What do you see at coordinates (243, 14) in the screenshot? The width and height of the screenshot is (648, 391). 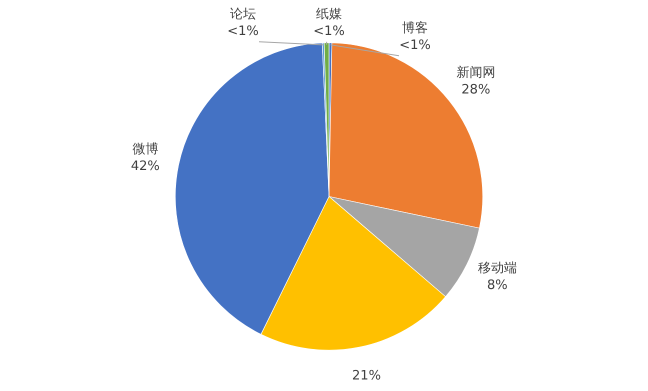 I see `slice-label: 论坛` at bounding box center [243, 14].